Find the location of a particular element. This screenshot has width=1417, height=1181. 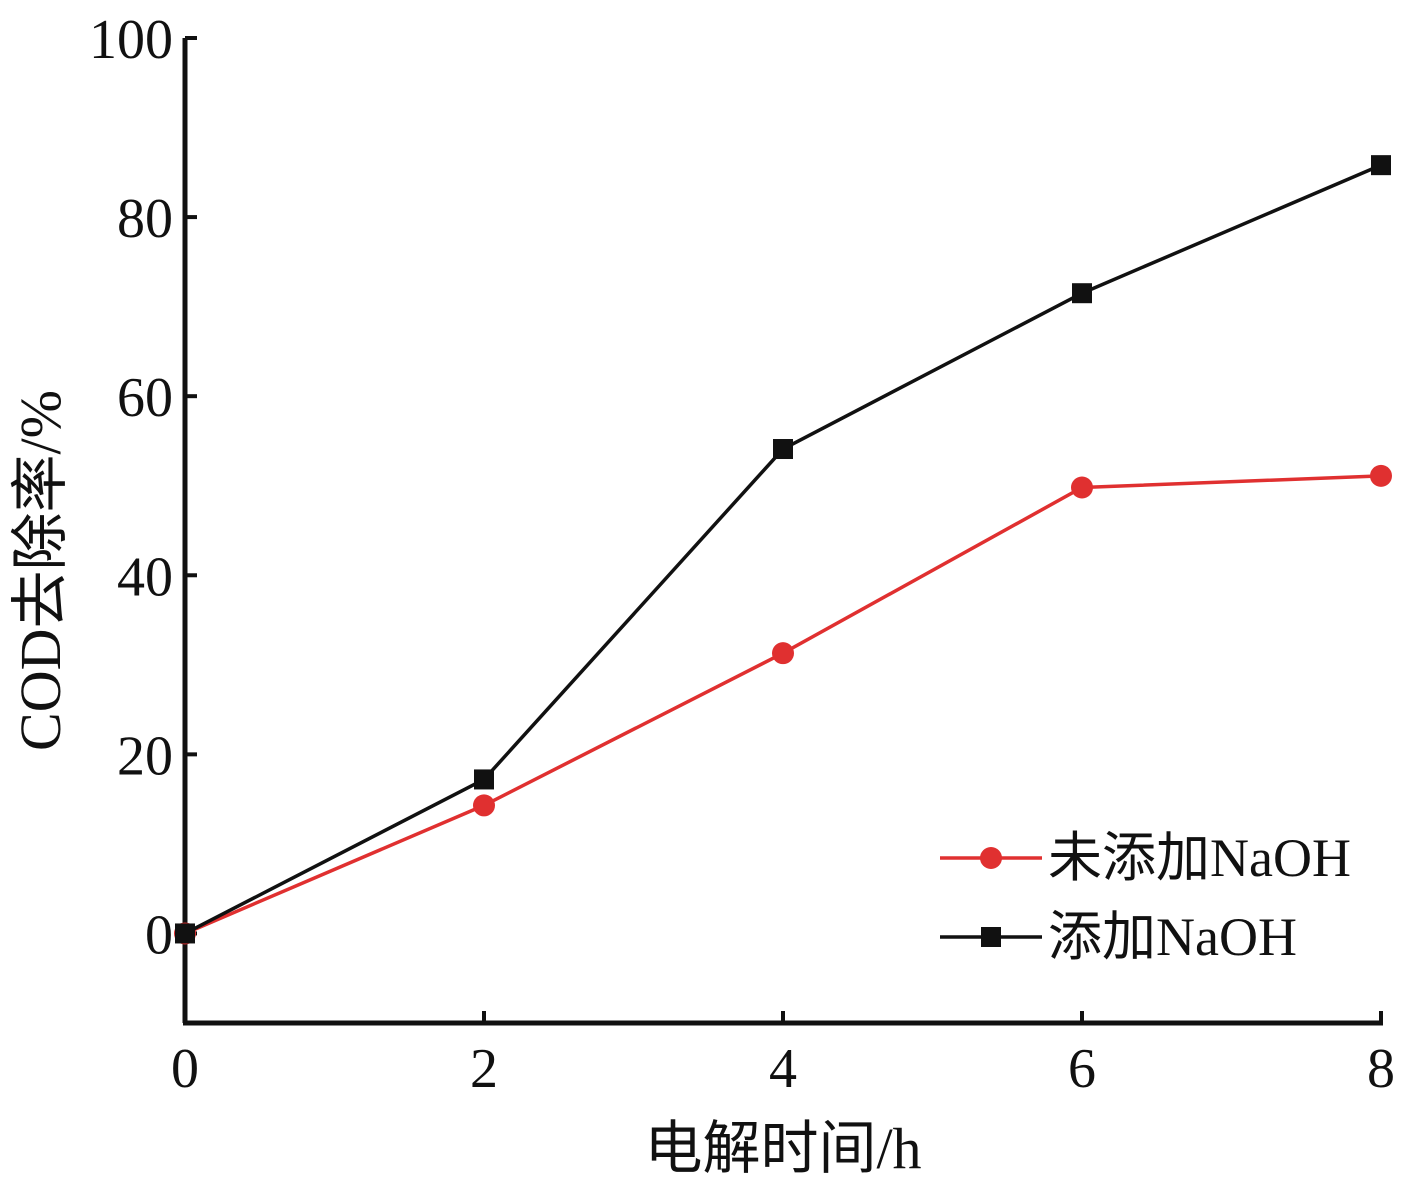

y-tick-label-40: 40 is located at coordinates (145, 577).